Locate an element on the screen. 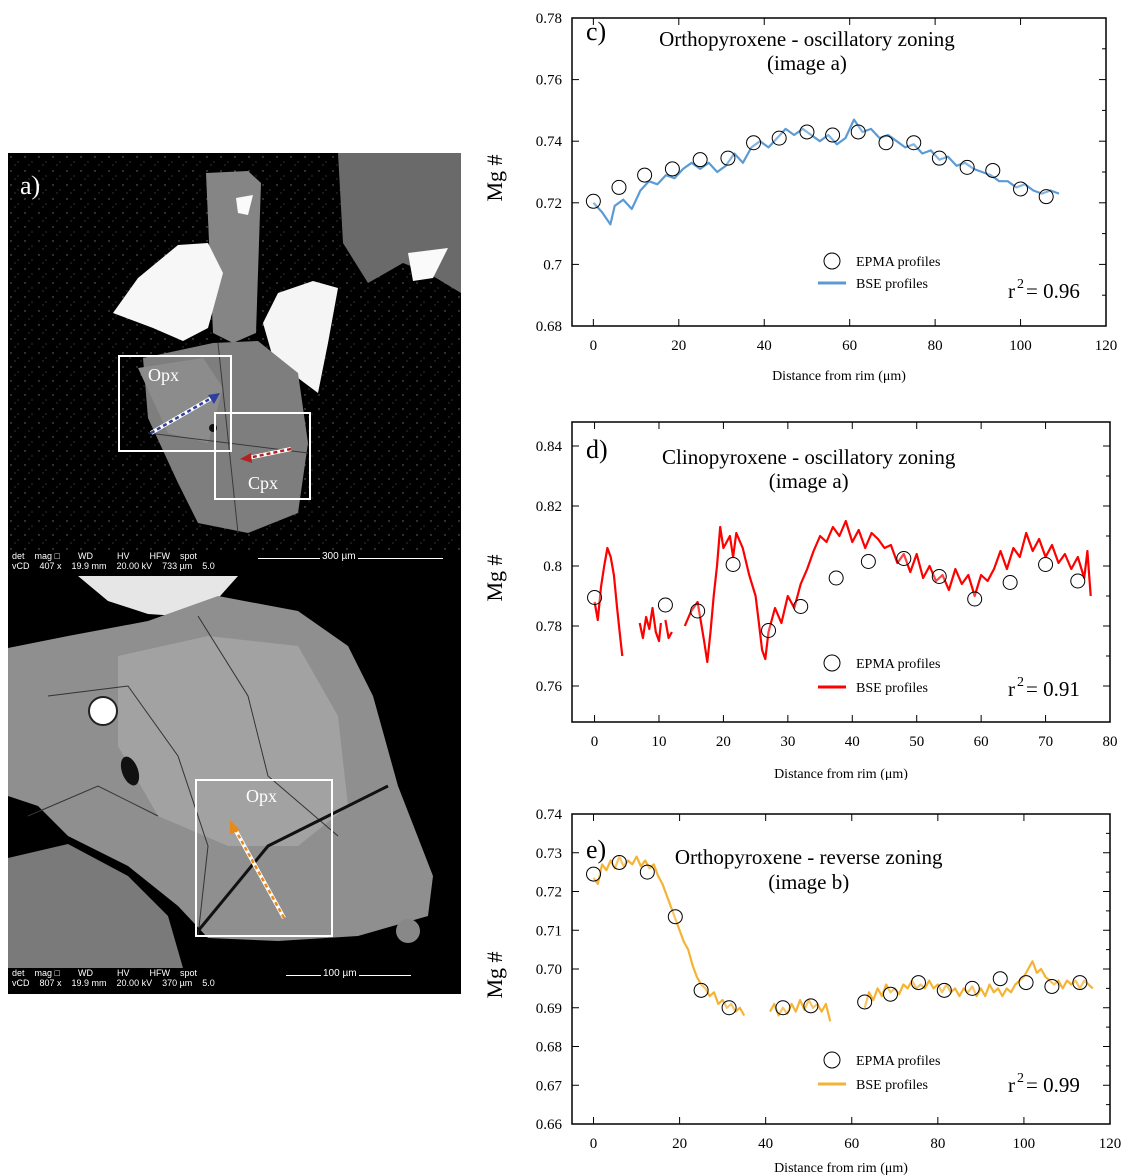 This screenshot has width=1146, height=1176. y-tick-label: 0.82 is located at coordinates (549, 507).